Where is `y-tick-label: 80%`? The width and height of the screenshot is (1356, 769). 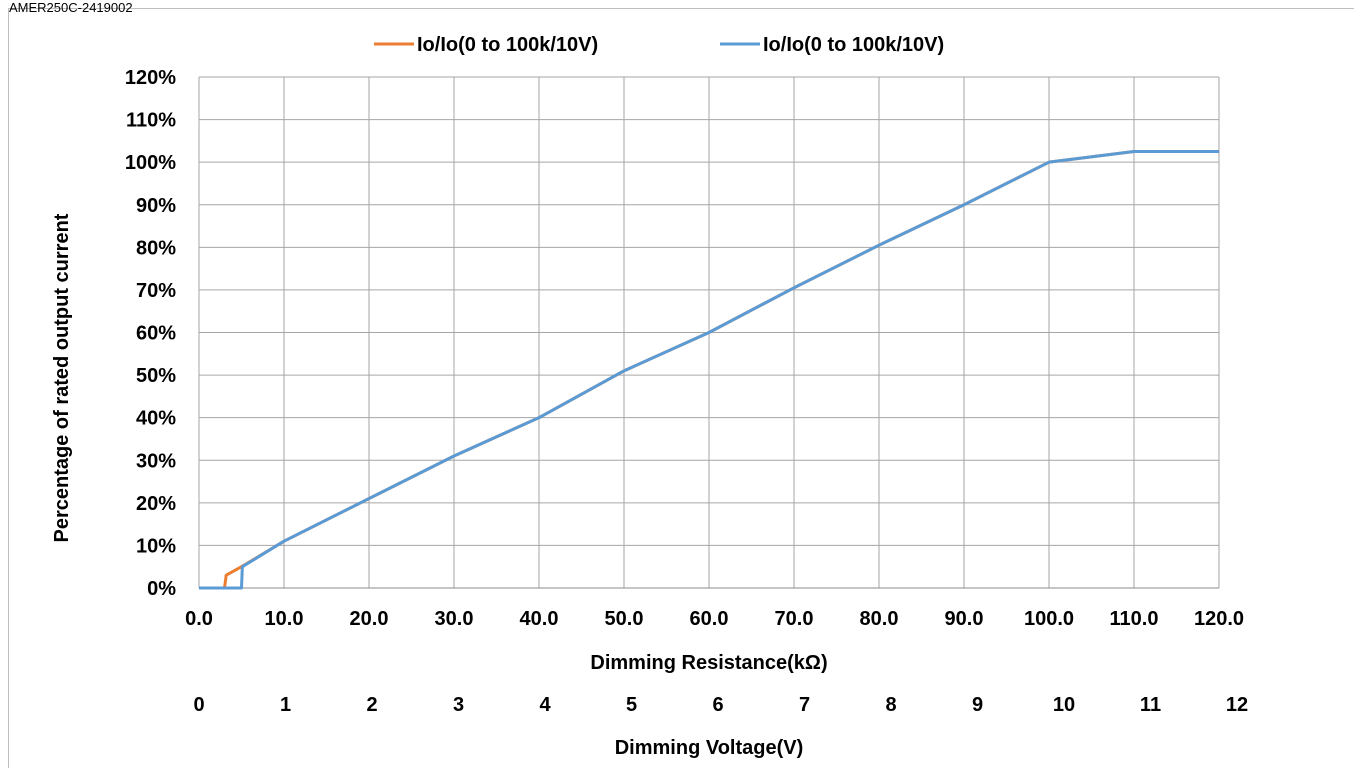
y-tick-label: 80% is located at coordinates (156, 248).